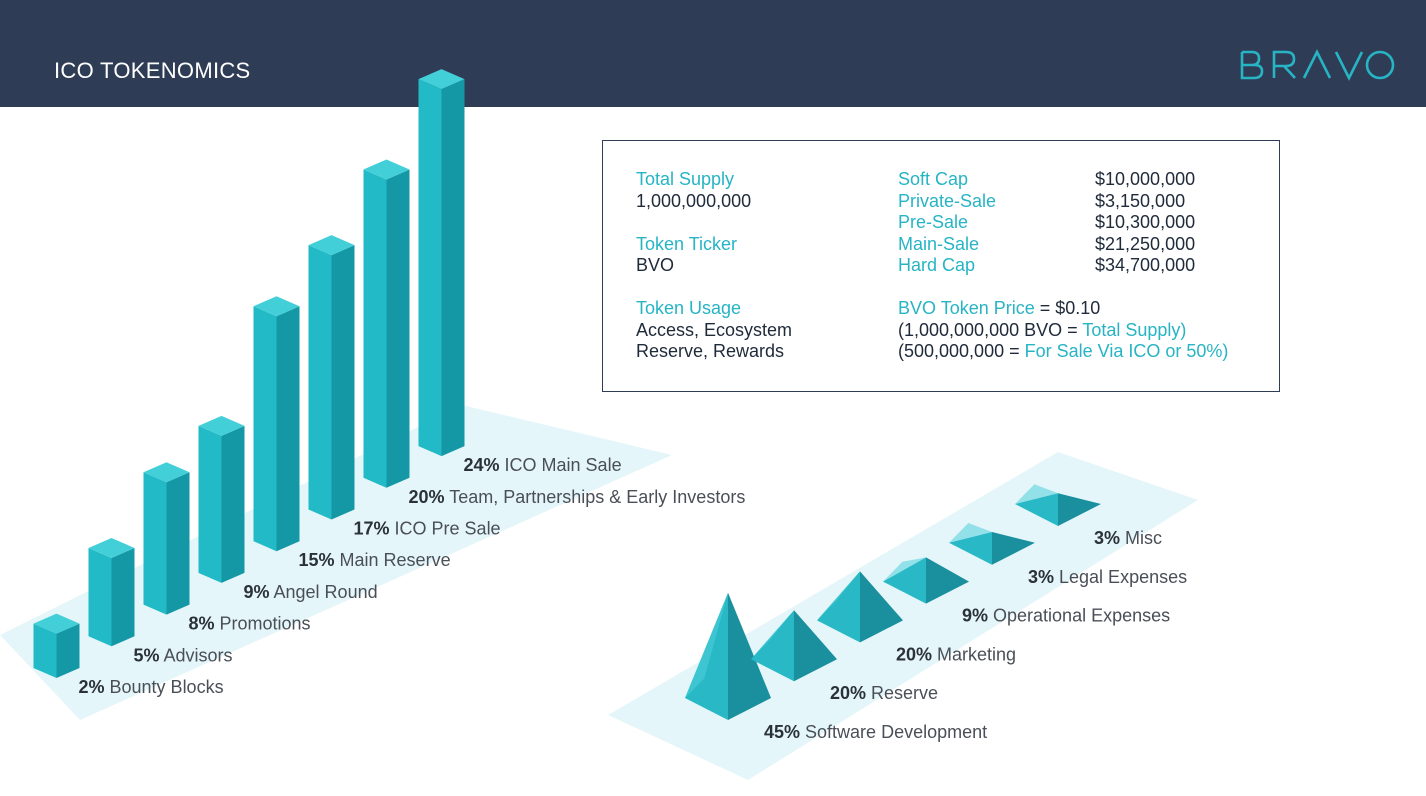 The height and width of the screenshot is (796, 1426). I want to click on pyramid-label-software-development: 45% Software Development, so click(875, 732).